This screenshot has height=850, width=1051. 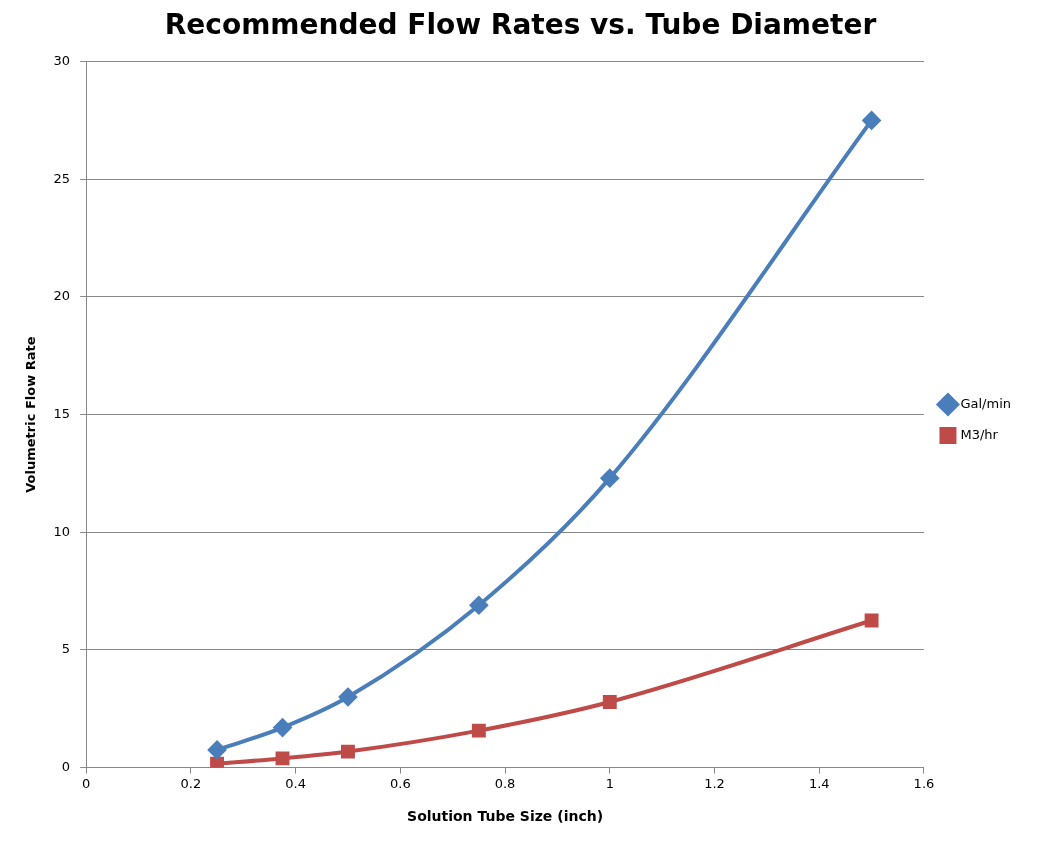 What do you see at coordinates (520, 25) in the screenshot?
I see `chart-title: Recommended Flow Rates vs. Tube Diameter` at bounding box center [520, 25].